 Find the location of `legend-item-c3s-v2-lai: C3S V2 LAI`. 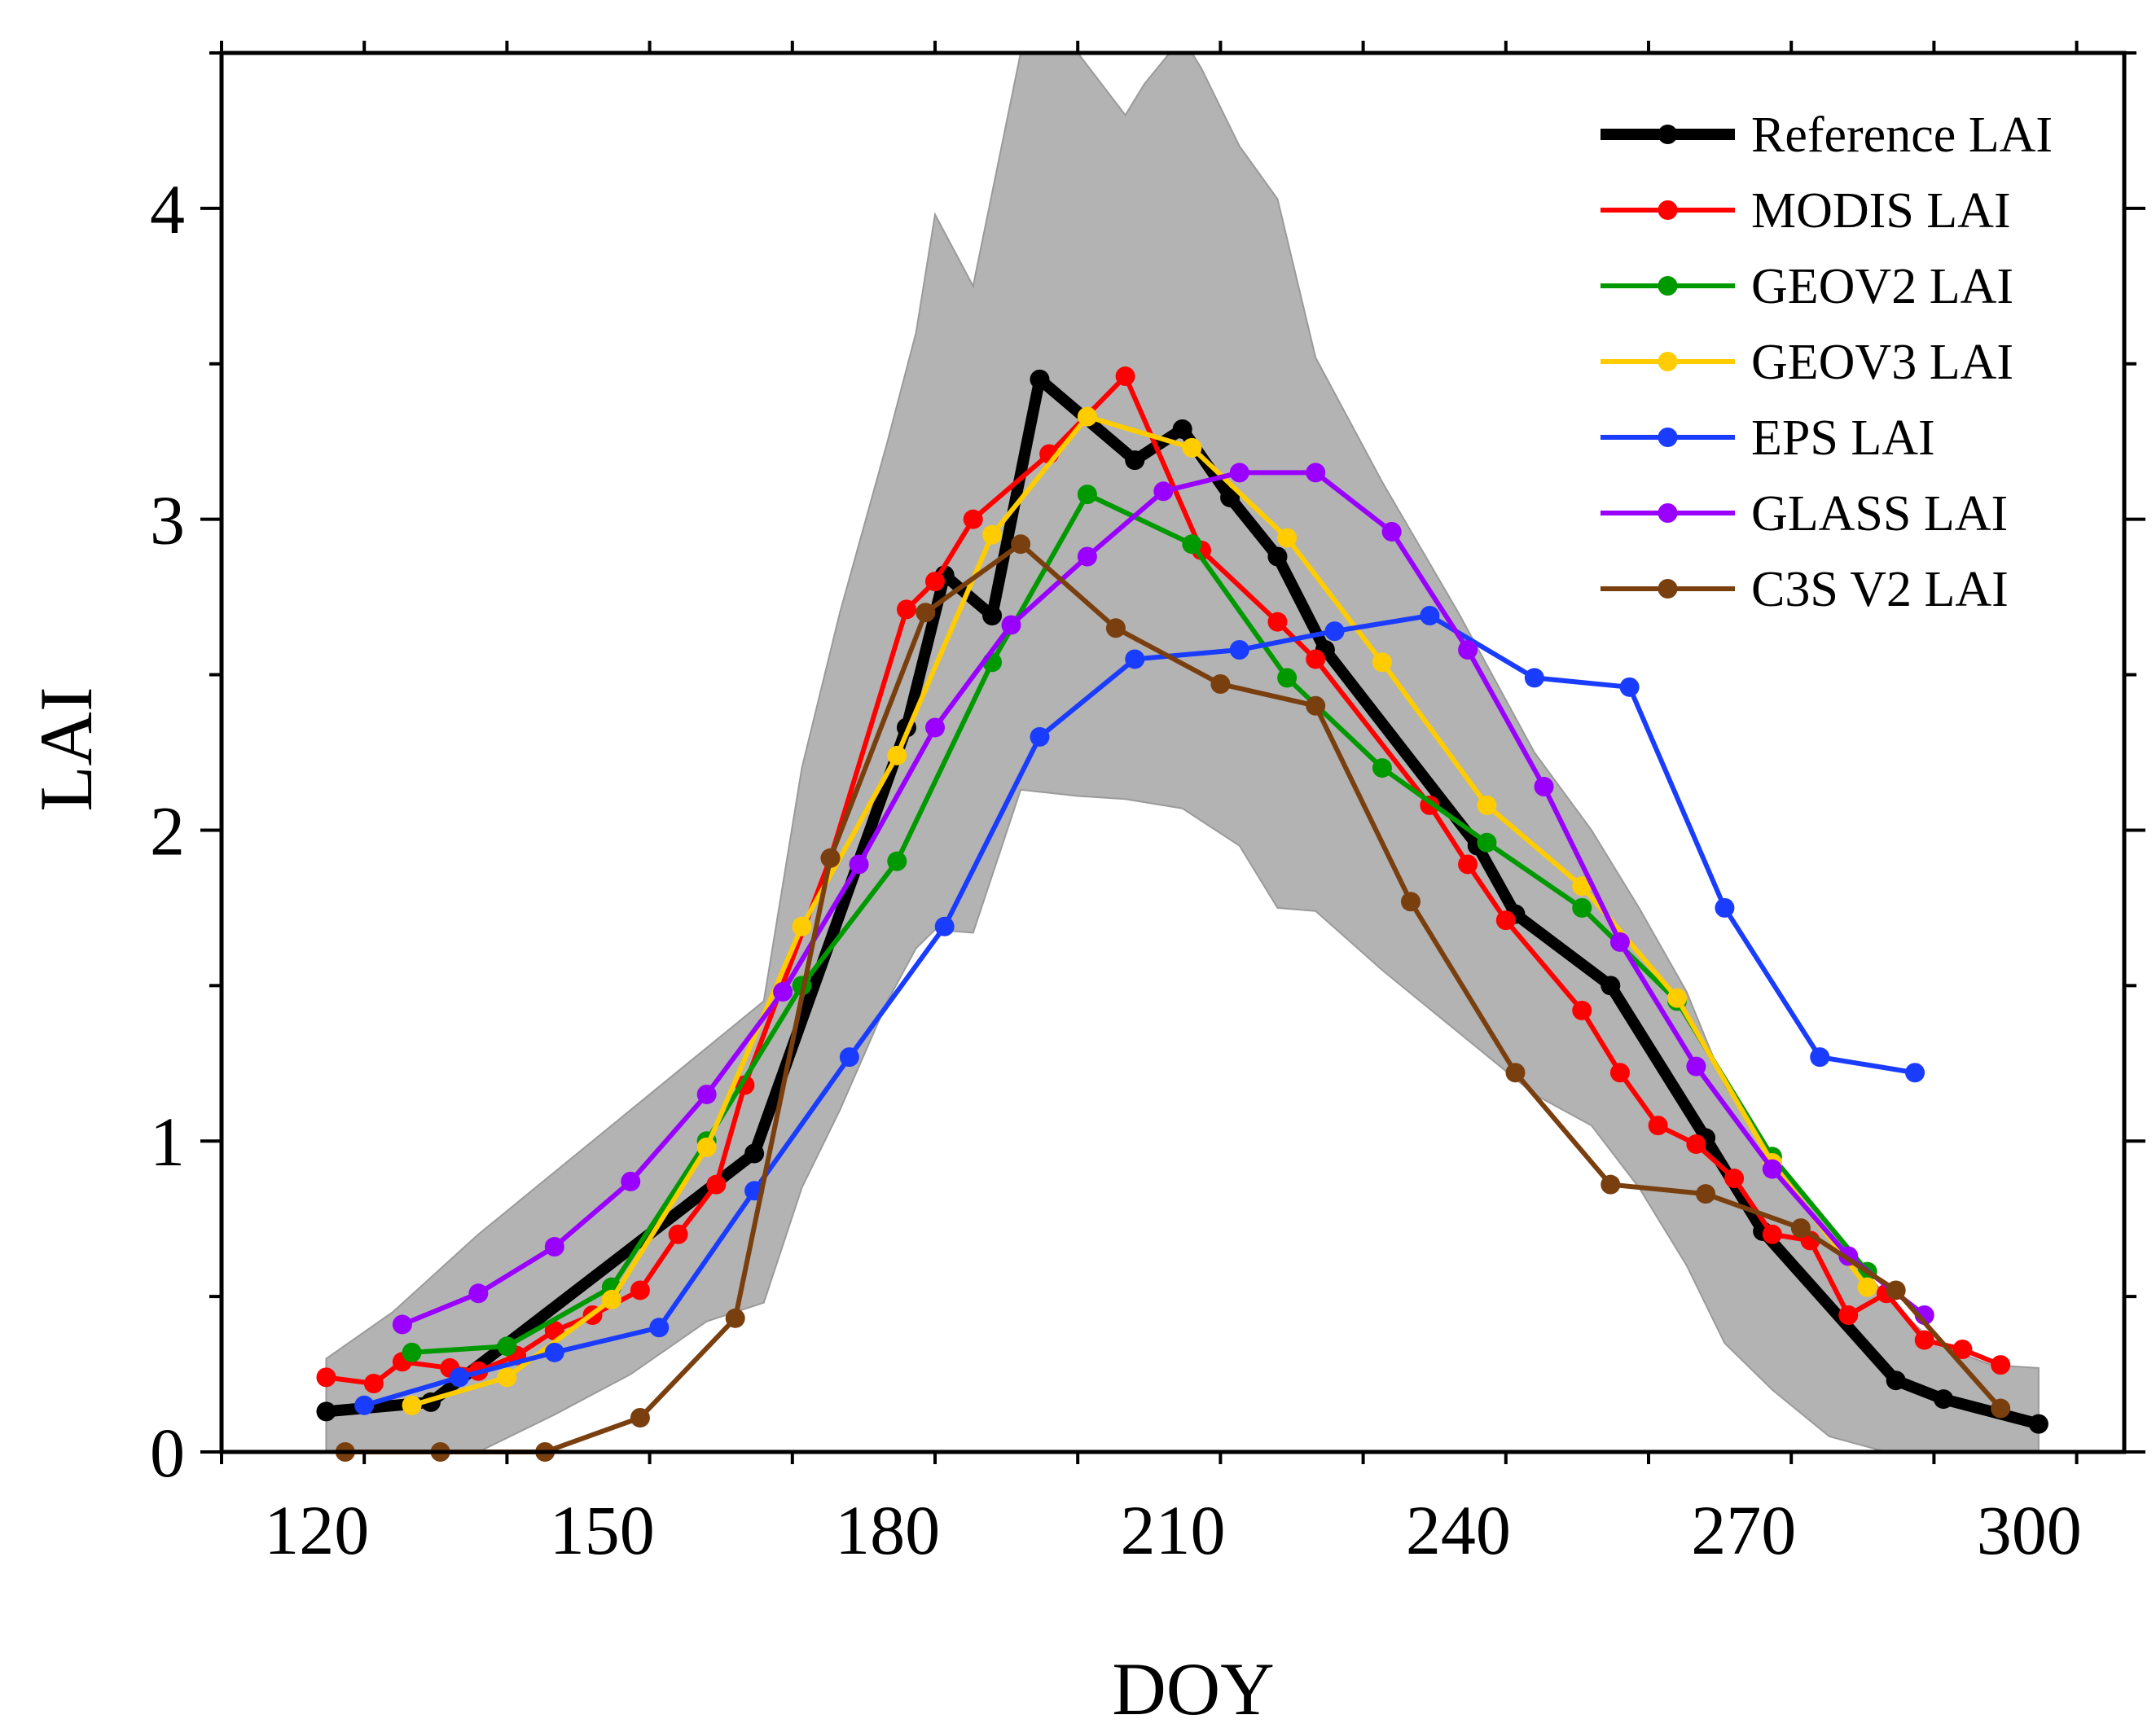

legend-item-c3s-v2-lai: C3S V2 LAI is located at coordinates (1805, 589).